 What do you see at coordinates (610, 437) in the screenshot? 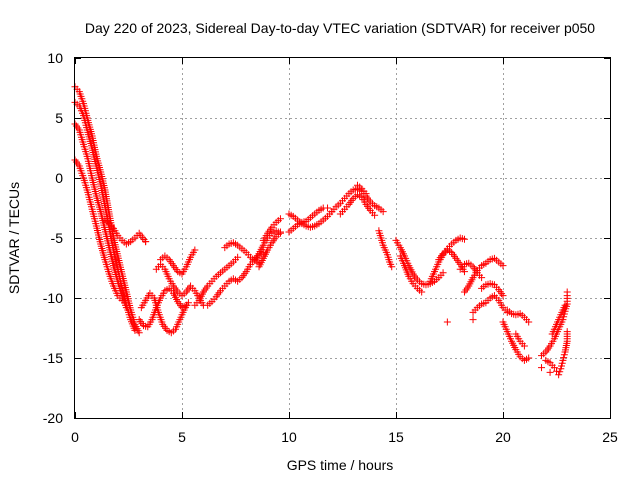
I see `x-tick-label: 25` at bounding box center [610, 437].